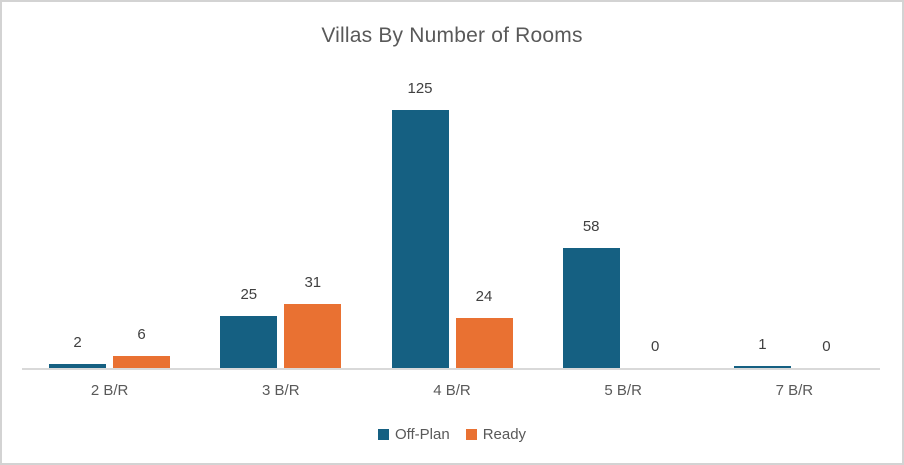 This screenshot has height=465, width=904. I want to click on legend-label-off-plan: Off-Plan, so click(422, 434).